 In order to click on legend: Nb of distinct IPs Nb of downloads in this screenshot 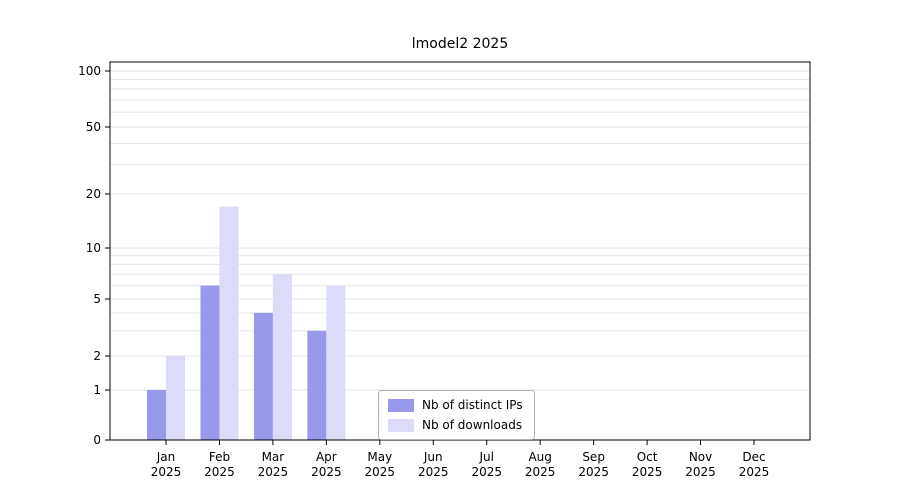, I will do `click(456, 415)`.